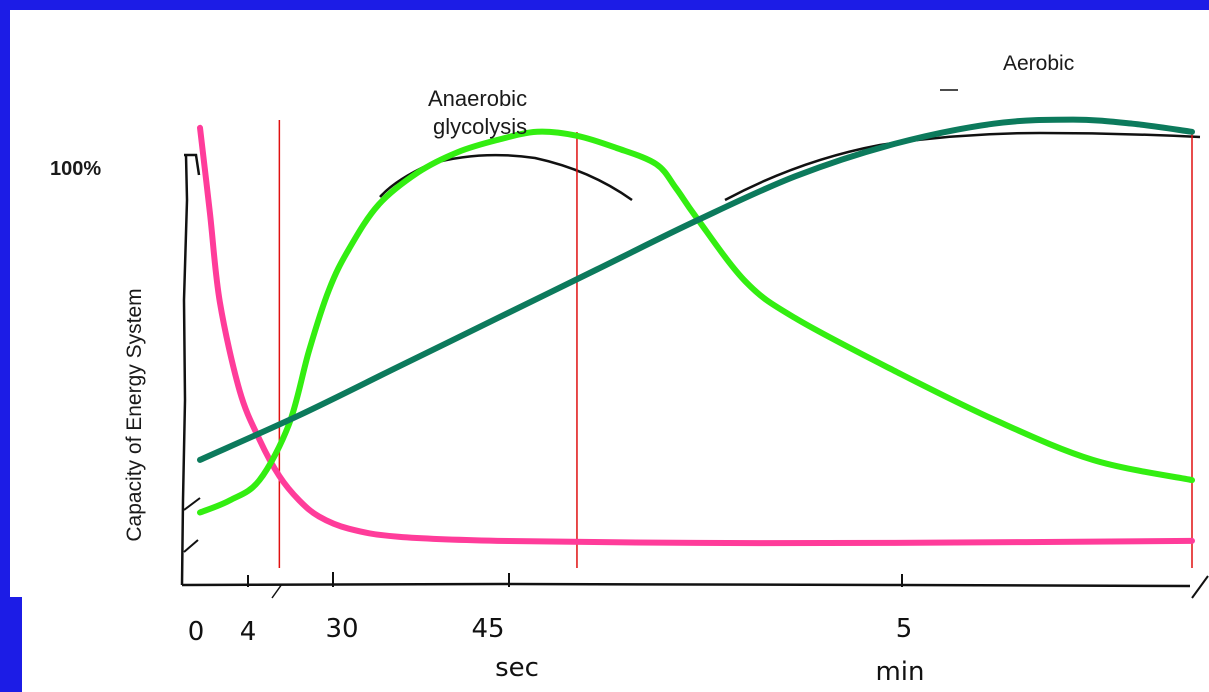 Image resolution: width=1209 pixels, height=692 pixels. I want to click on glycolysis-capacity-arc, so click(506, 177).